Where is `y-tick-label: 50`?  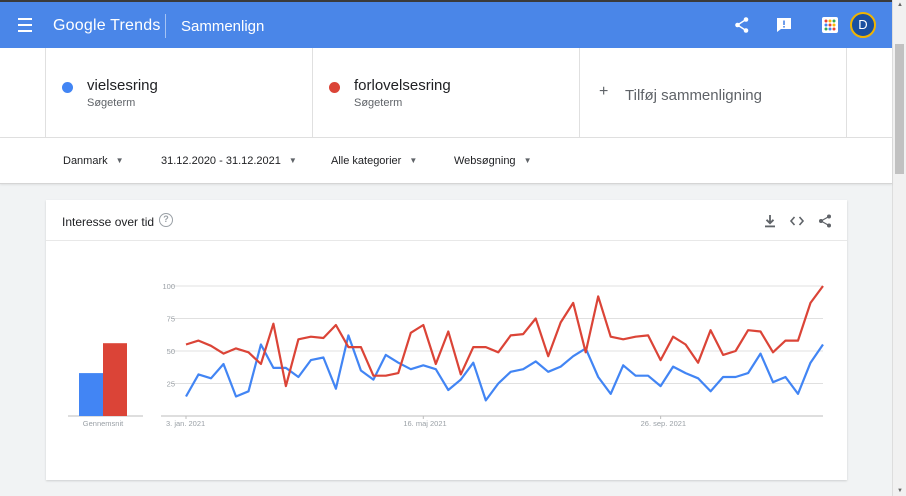 y-tick-label: 50 is located at coordinates (171, 351).